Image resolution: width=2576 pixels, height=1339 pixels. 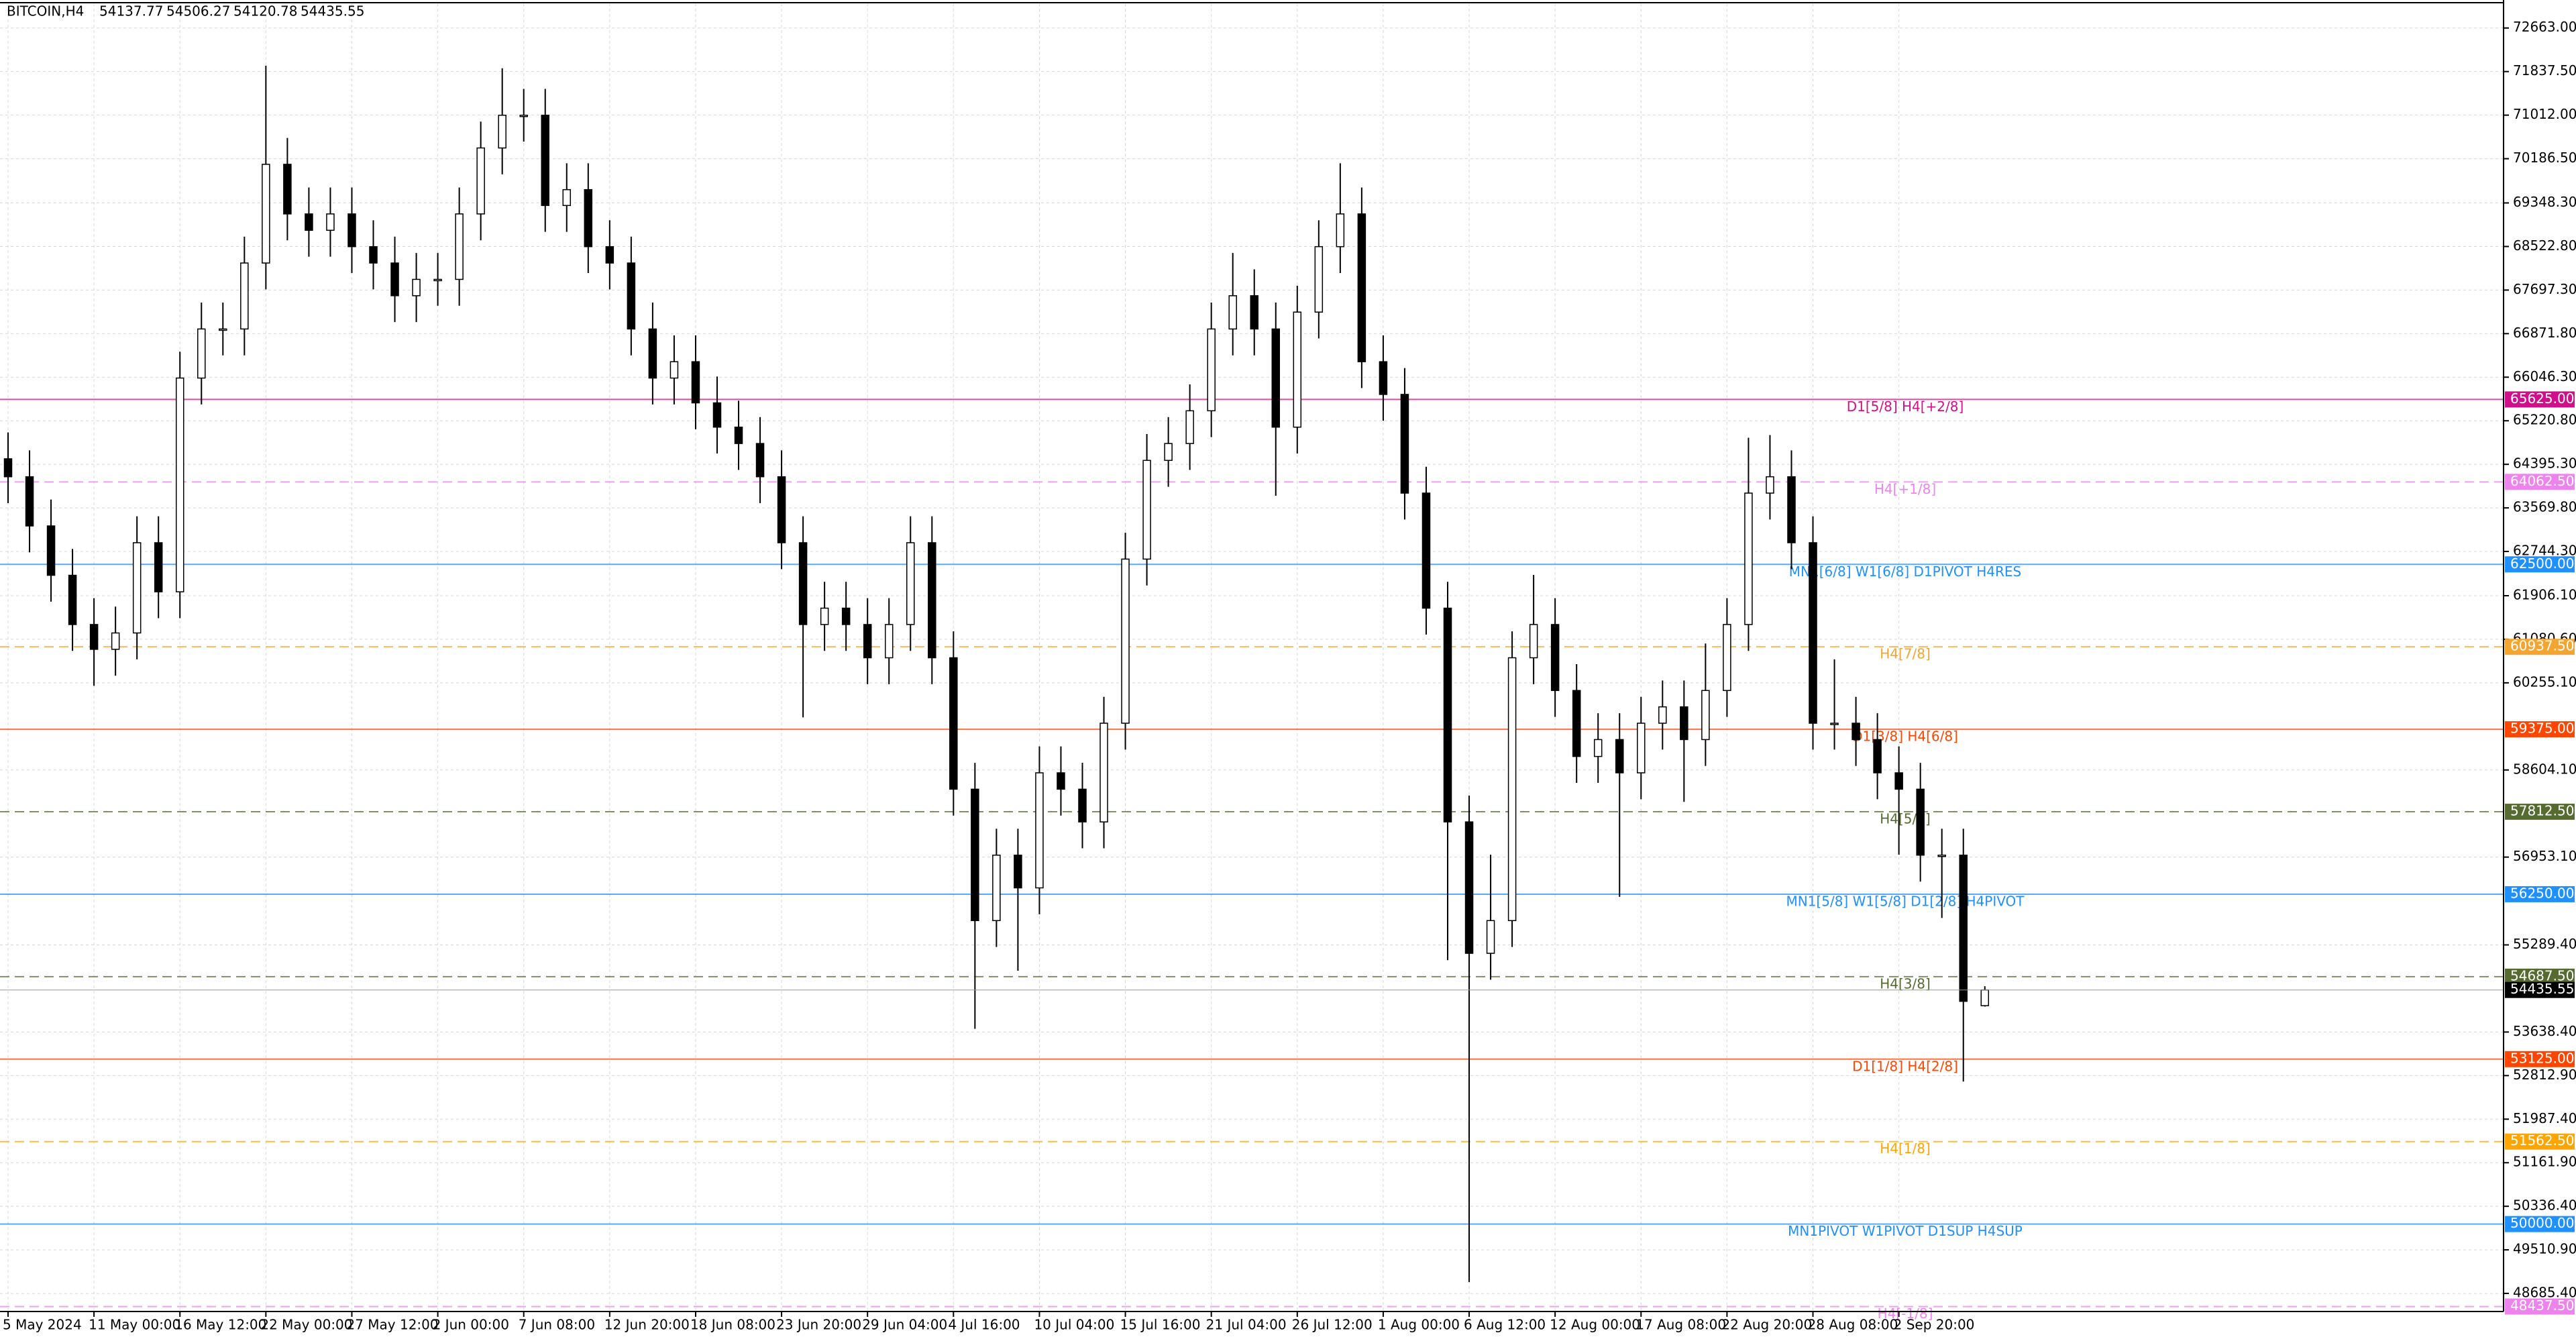 What do you see at coordinates (2544, 70) in the screenshot?
I see `y-tick-label: 71837.50` at bounding box center [2544, 70].